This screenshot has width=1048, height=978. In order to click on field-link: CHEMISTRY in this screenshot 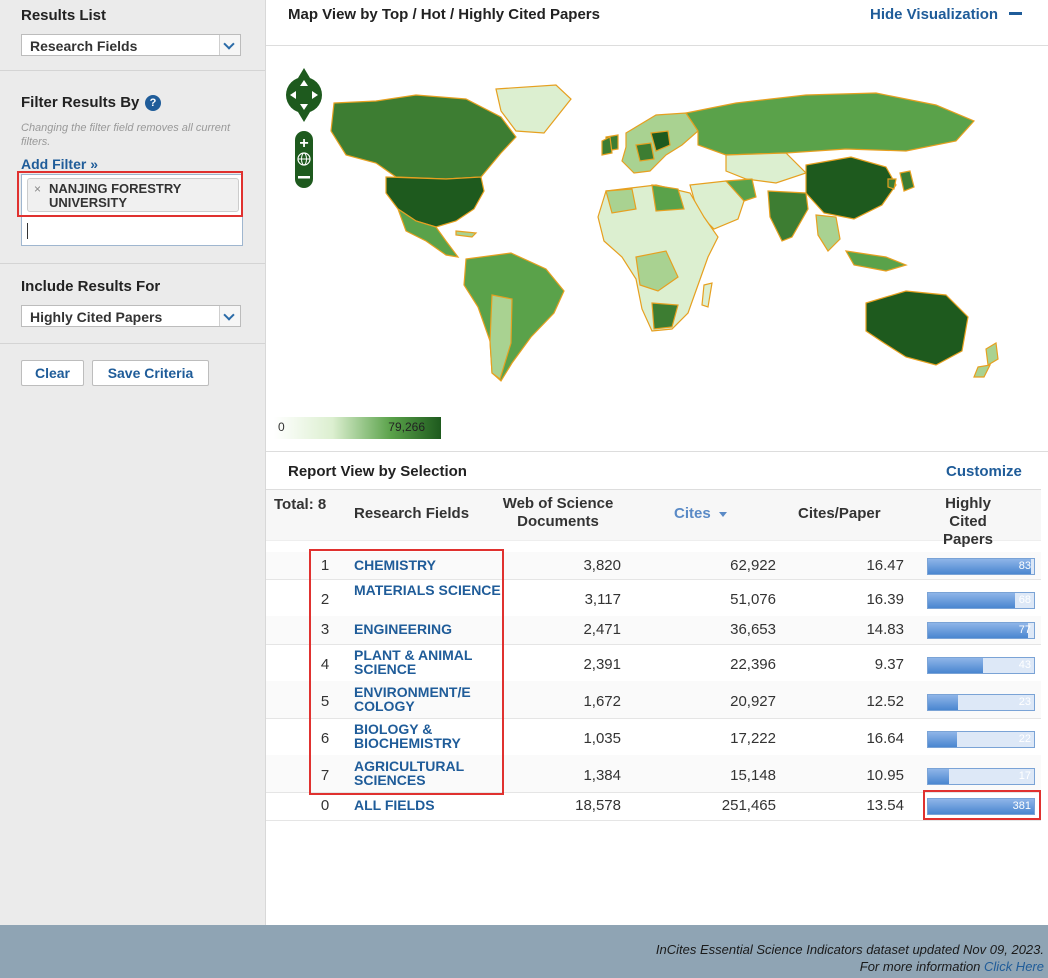, I will do `click(395, 565)`.